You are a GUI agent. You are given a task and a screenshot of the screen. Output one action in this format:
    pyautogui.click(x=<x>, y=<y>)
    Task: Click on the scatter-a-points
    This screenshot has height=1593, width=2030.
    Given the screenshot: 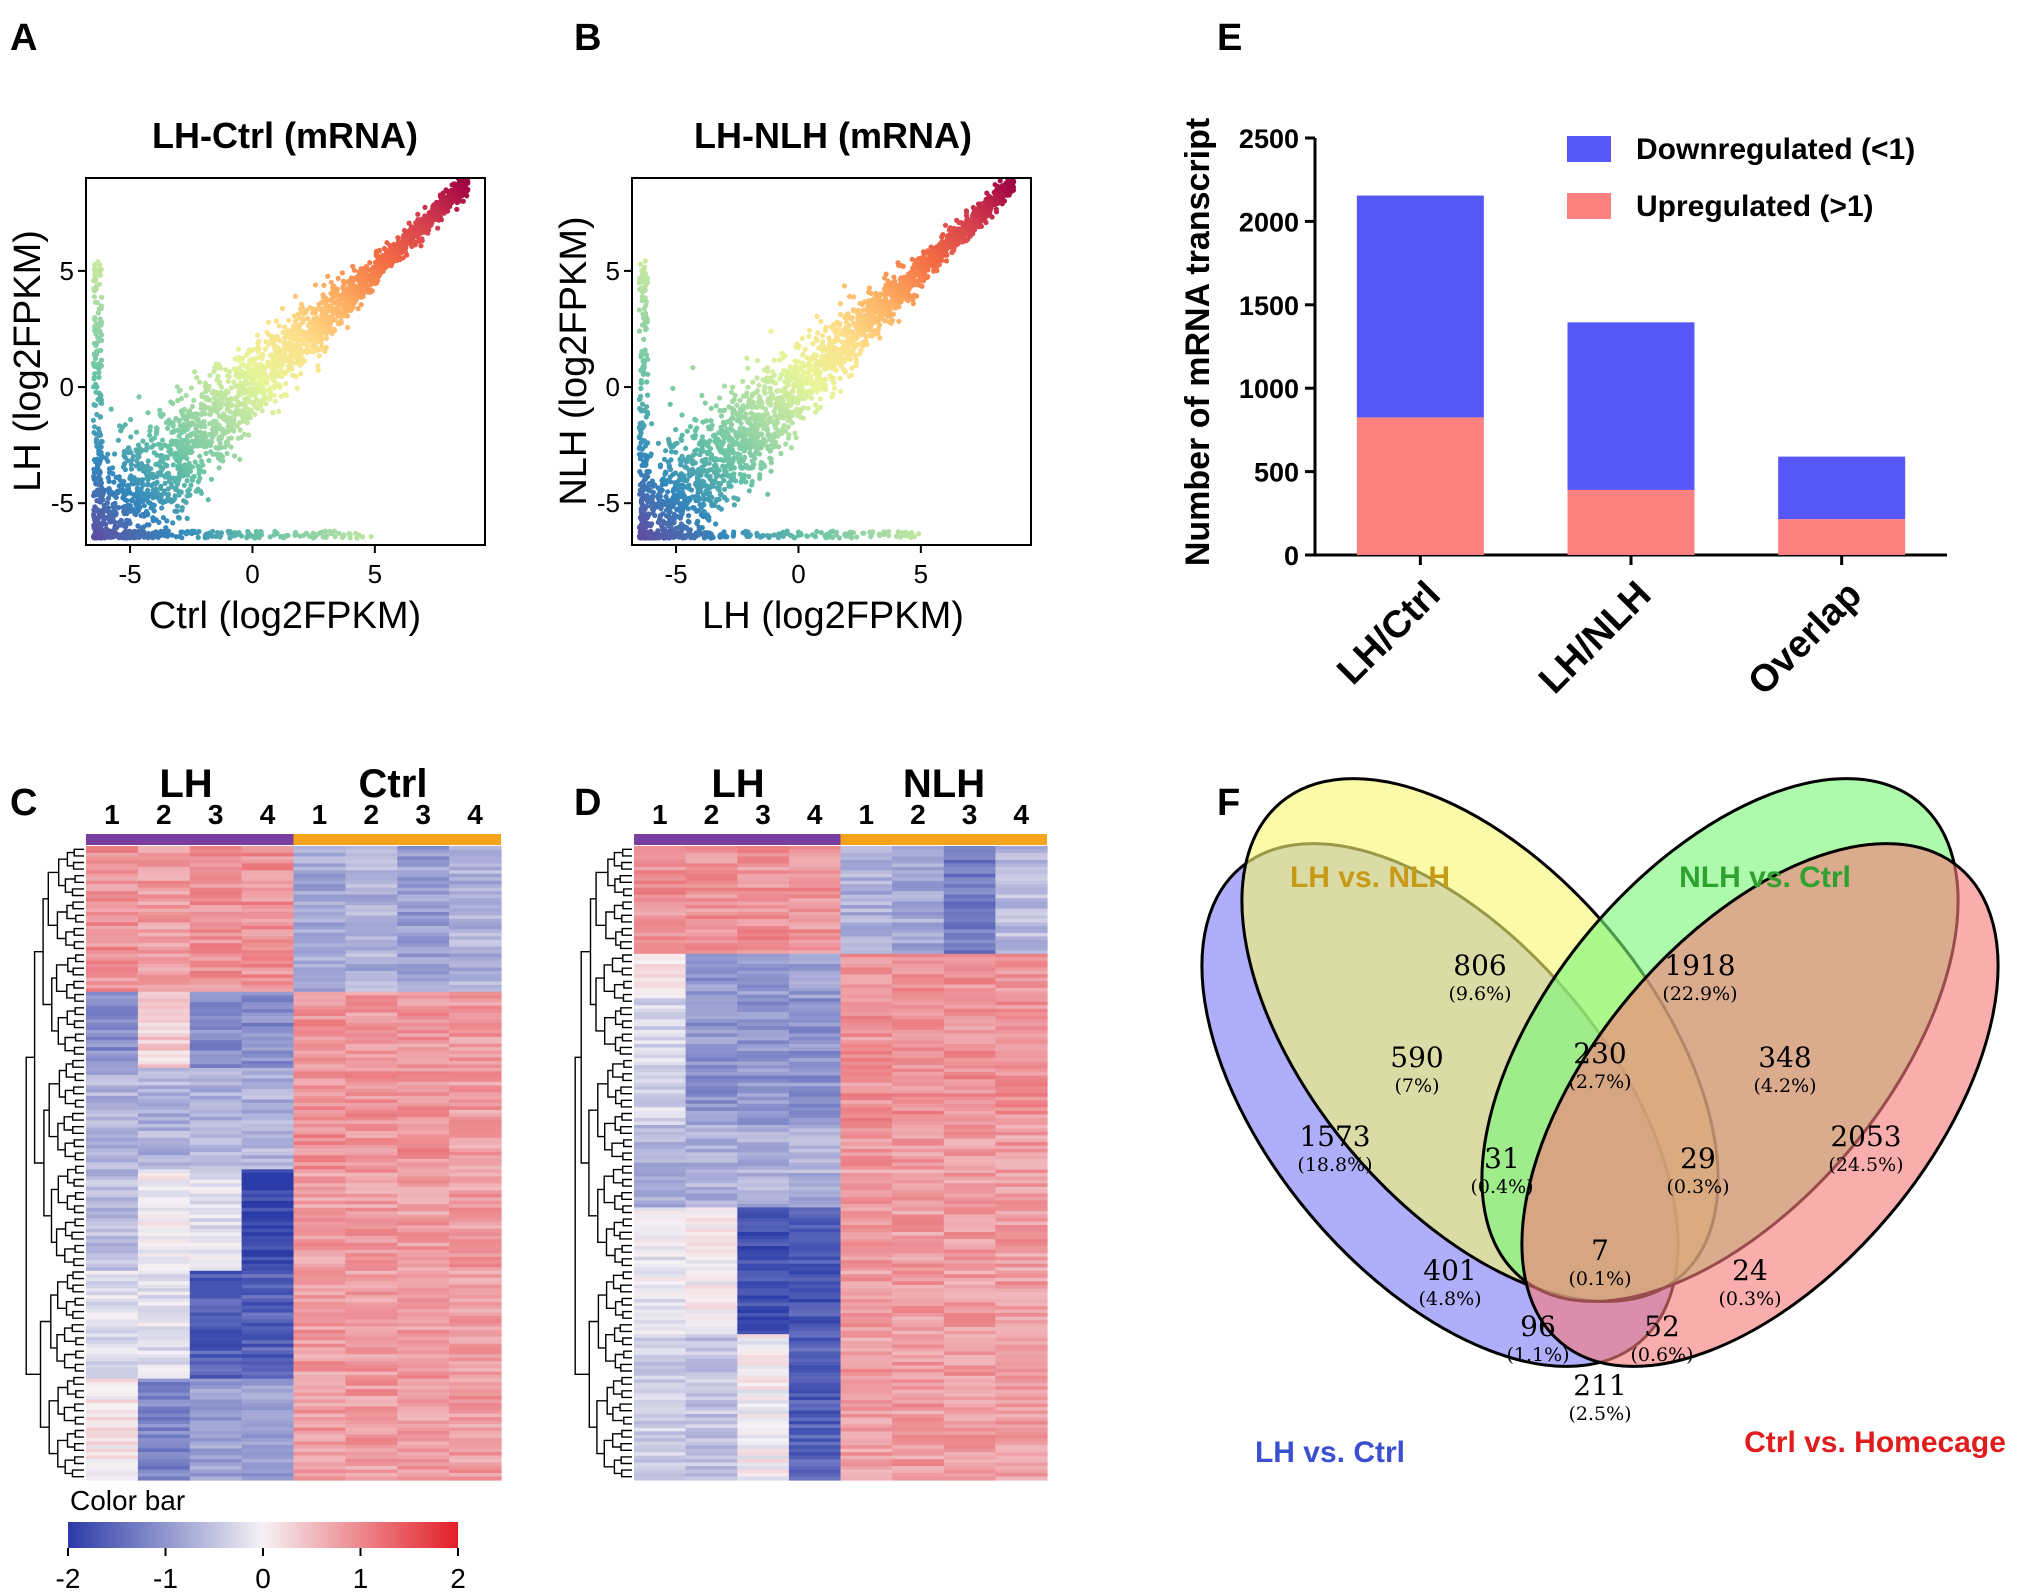 What is the action you would take?
    pyautogui.click(x=280, y=356)
    